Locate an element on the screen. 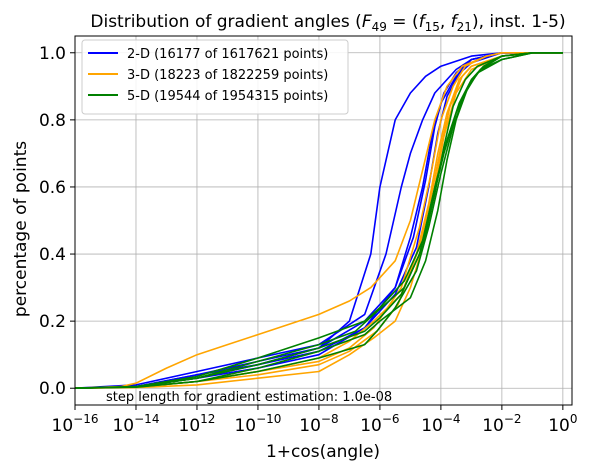 Image resolution: width=602 pixels, height=471 pixels. x-axis-label: 1+cos(angle) is located at coordinates (323, 452).